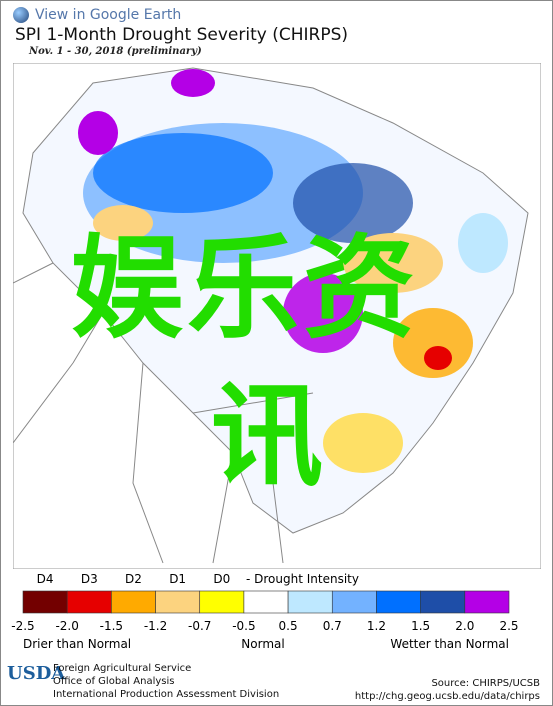  I want to click on map-title: SPI 1-Month Drought Severity (CHIRPS), so click(182, 35).